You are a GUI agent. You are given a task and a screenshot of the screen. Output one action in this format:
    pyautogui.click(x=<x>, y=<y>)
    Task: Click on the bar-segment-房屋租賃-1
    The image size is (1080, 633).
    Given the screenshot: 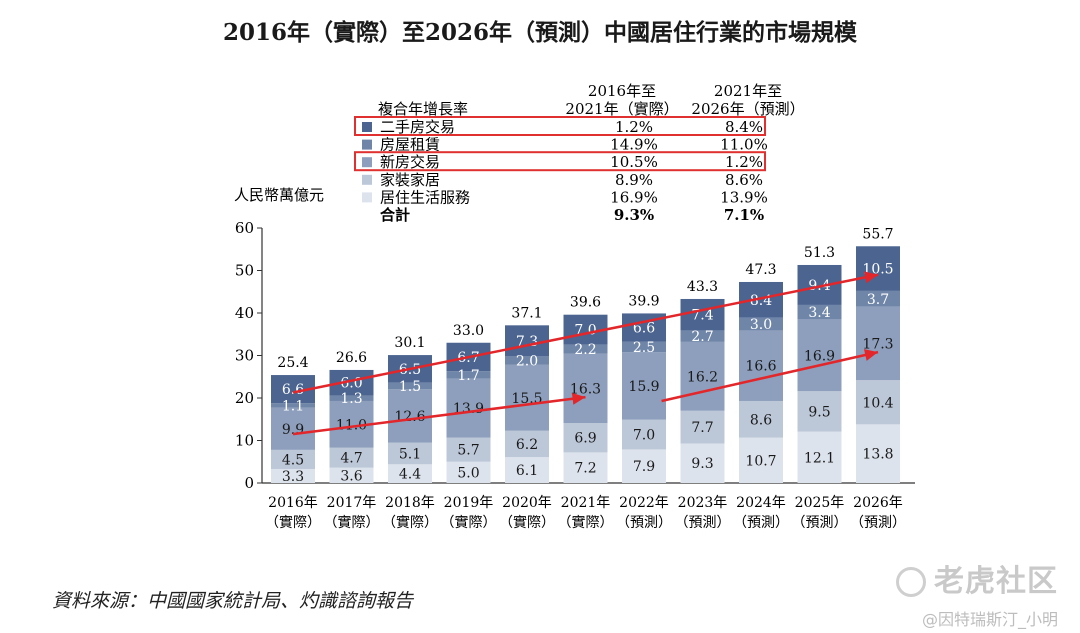 What is the action you would take?
    pyautogui.click(x=351, y=398)
    